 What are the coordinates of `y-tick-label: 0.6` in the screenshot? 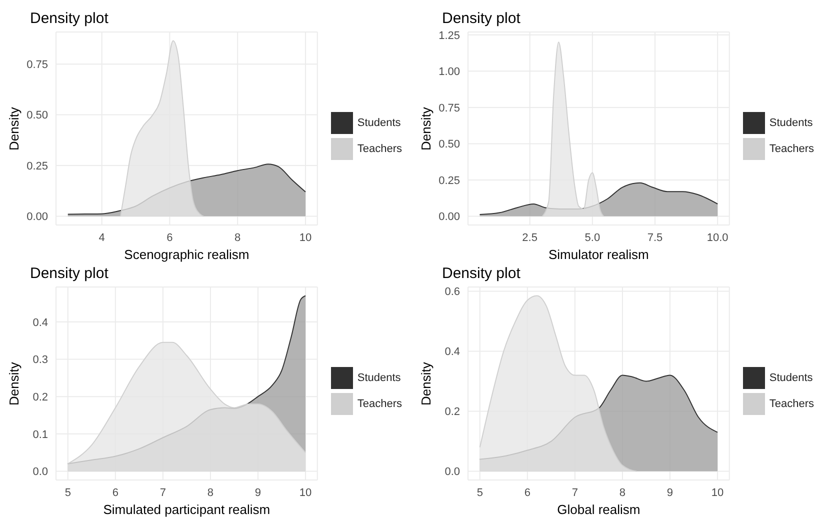 It's located at (452, 292).